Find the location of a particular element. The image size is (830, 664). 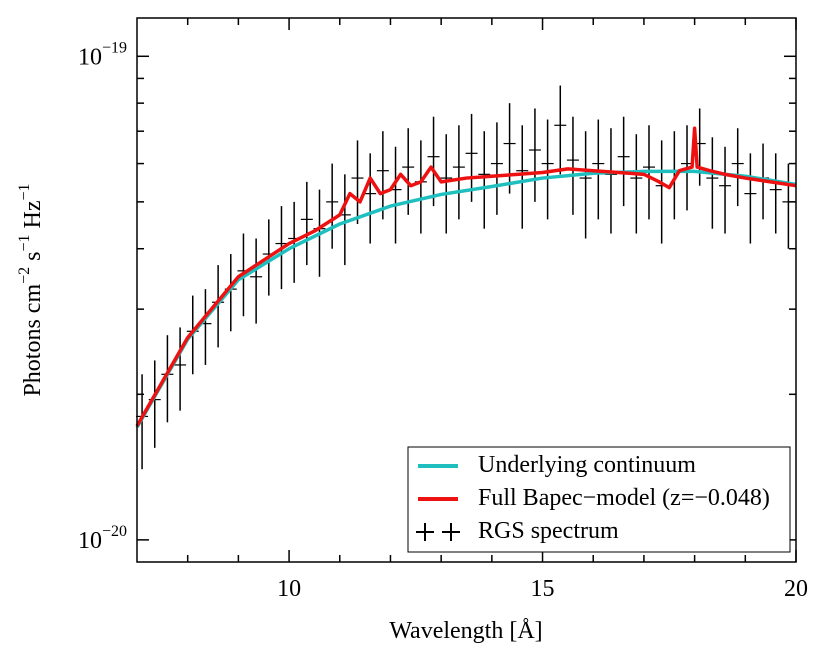

legend-box is located at coordinates (599, 499).